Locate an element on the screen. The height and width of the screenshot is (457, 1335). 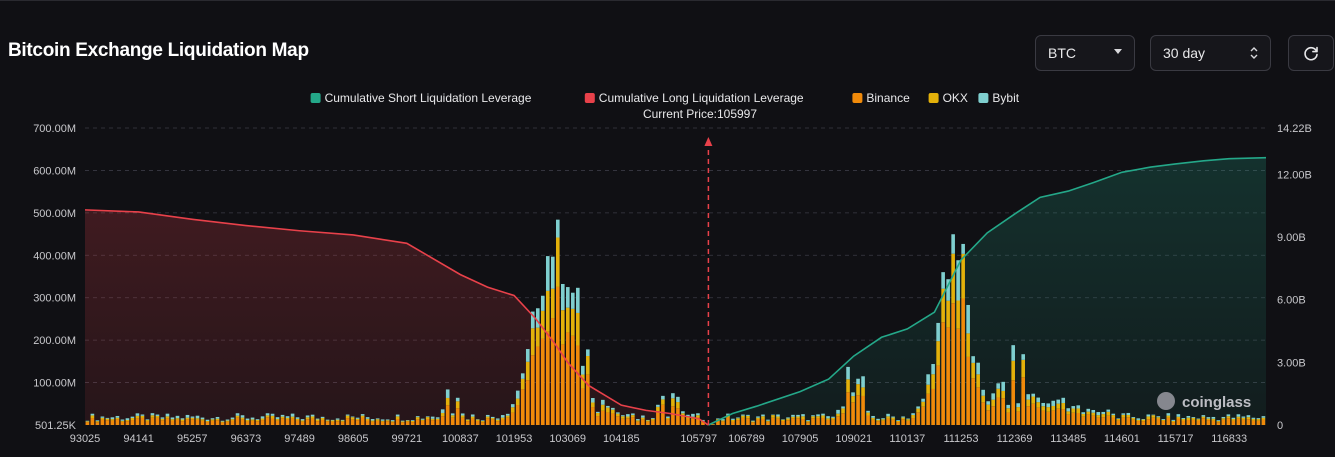
legend-label-3: OKX is located at coordinates (955, 98).